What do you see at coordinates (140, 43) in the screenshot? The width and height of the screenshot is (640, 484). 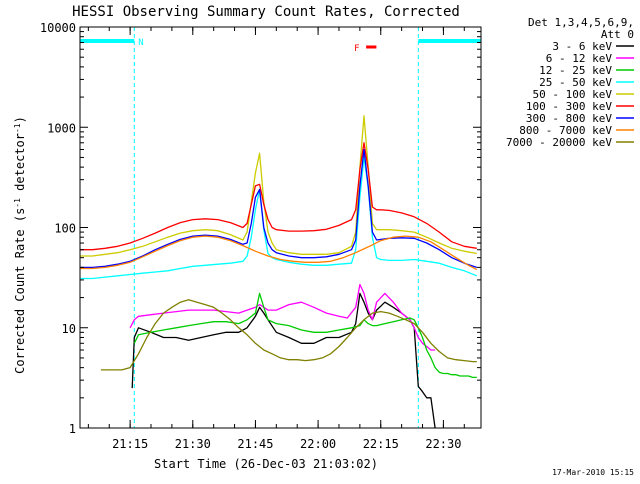 I see `night-label: N` at bounding box center [140, 43].